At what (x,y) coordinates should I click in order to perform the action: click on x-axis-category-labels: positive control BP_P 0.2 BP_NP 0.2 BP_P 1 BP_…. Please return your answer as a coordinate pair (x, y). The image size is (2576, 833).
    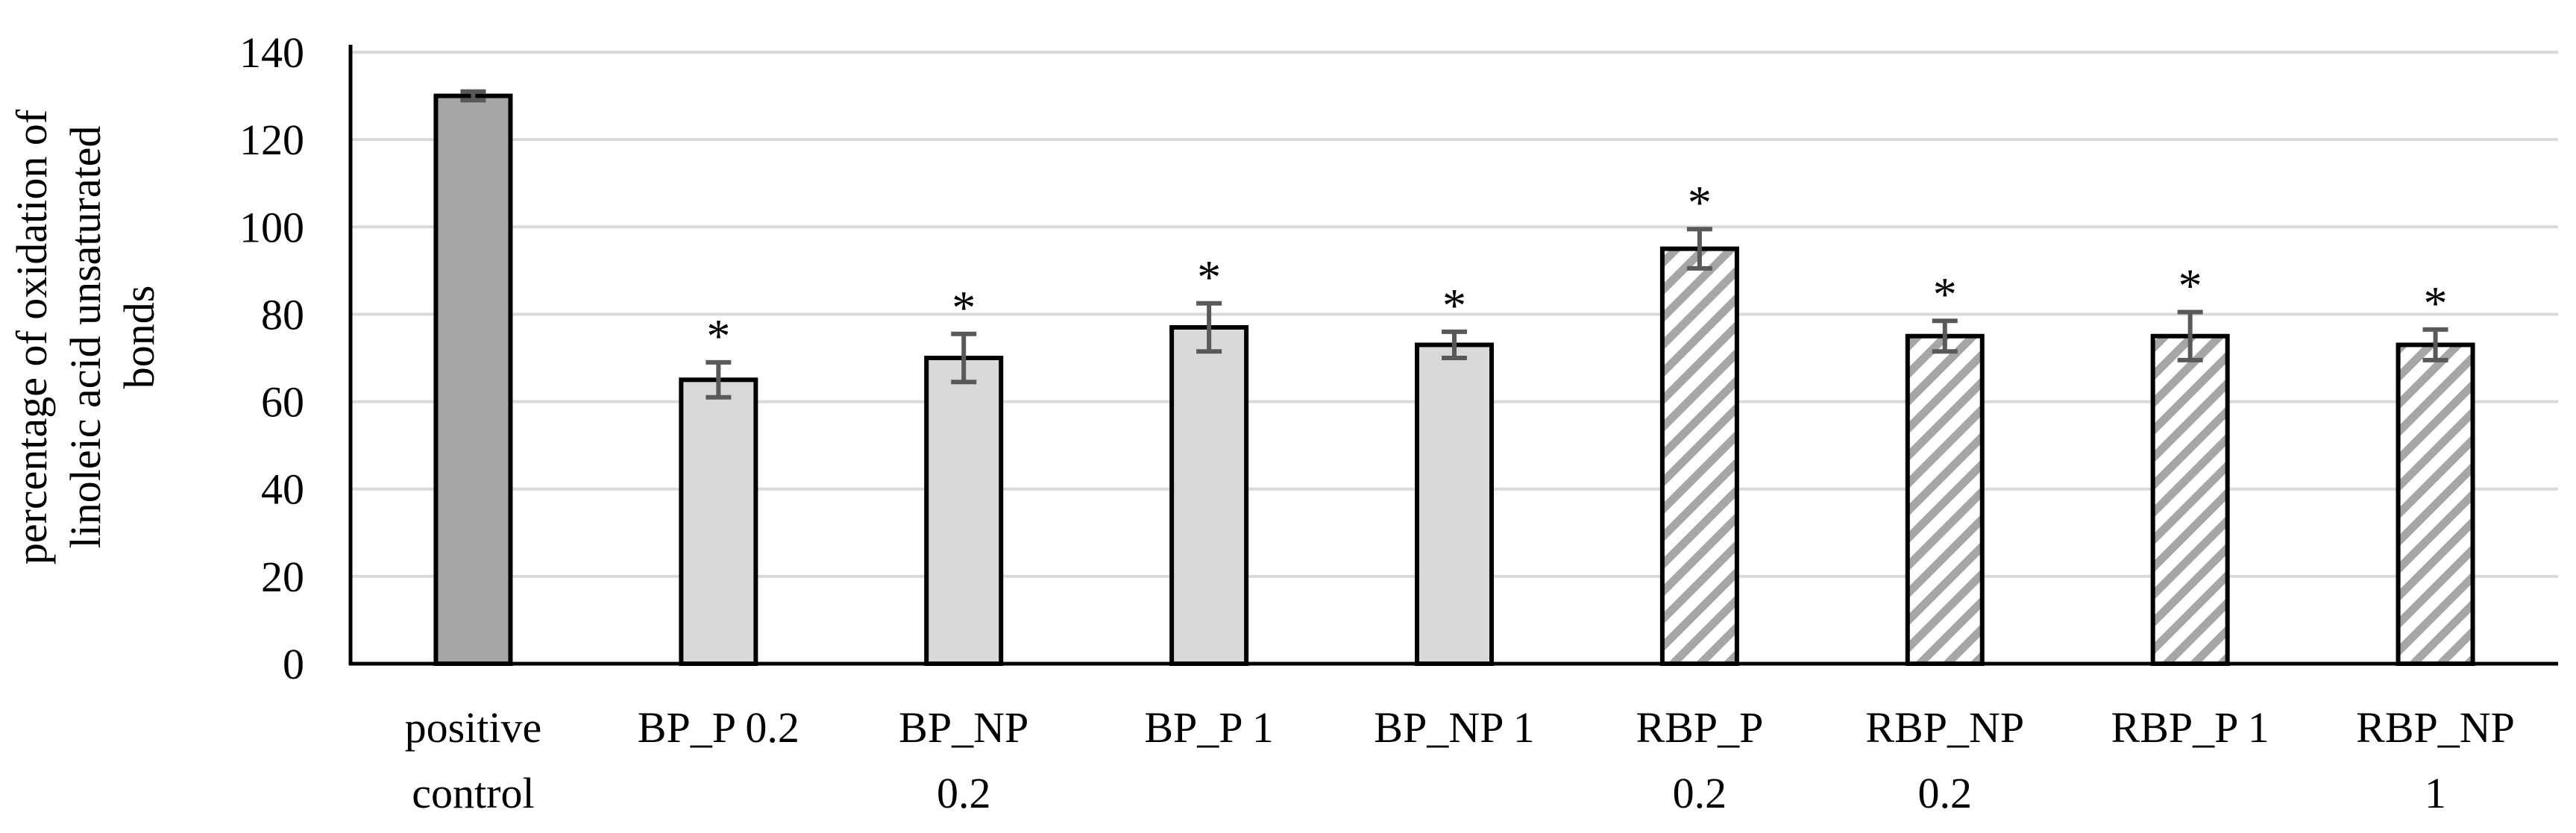
    Looking at the image, I should click on (1460, 760).